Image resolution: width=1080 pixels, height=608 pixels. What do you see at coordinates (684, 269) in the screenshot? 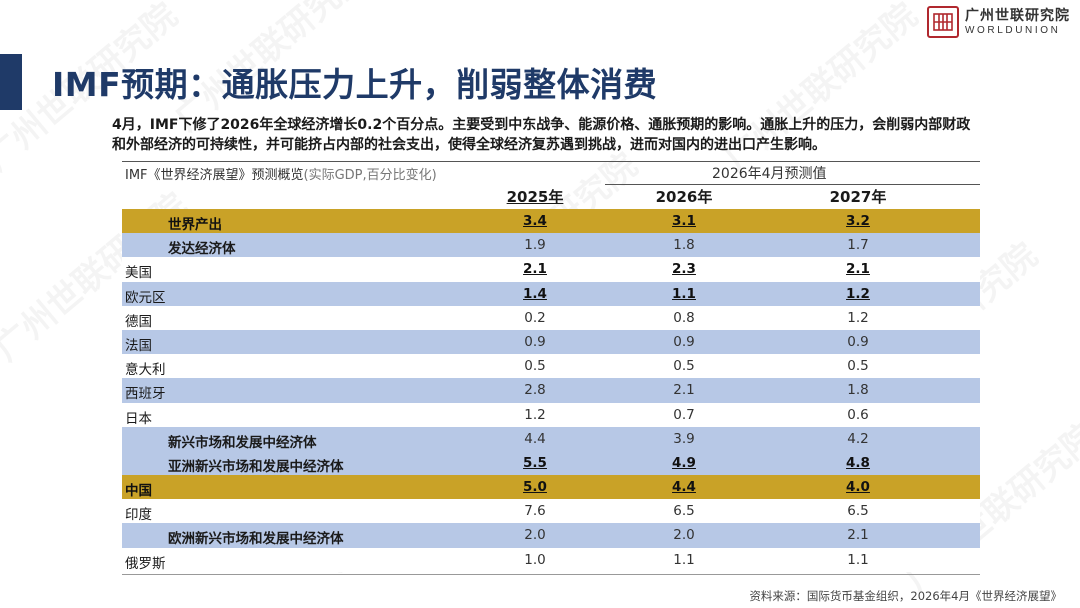
I see `cell-2026: 2.3` at bounding box center [684, 269].